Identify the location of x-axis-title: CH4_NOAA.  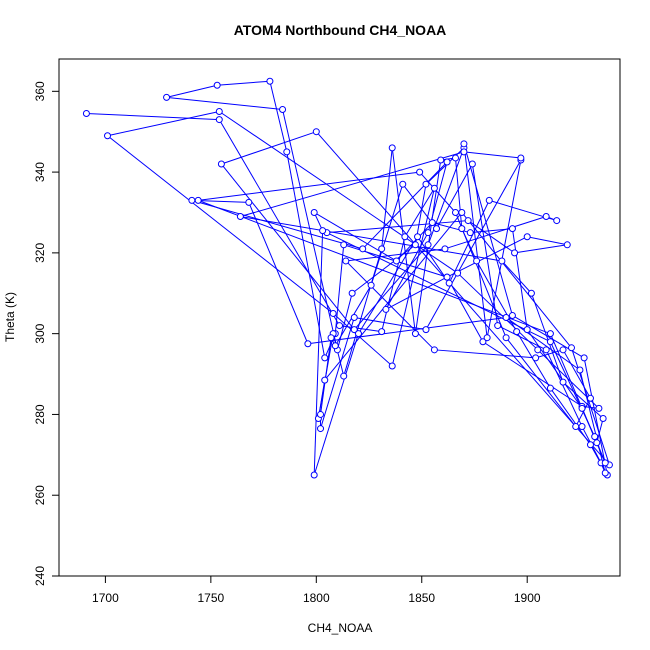
(340, 628).